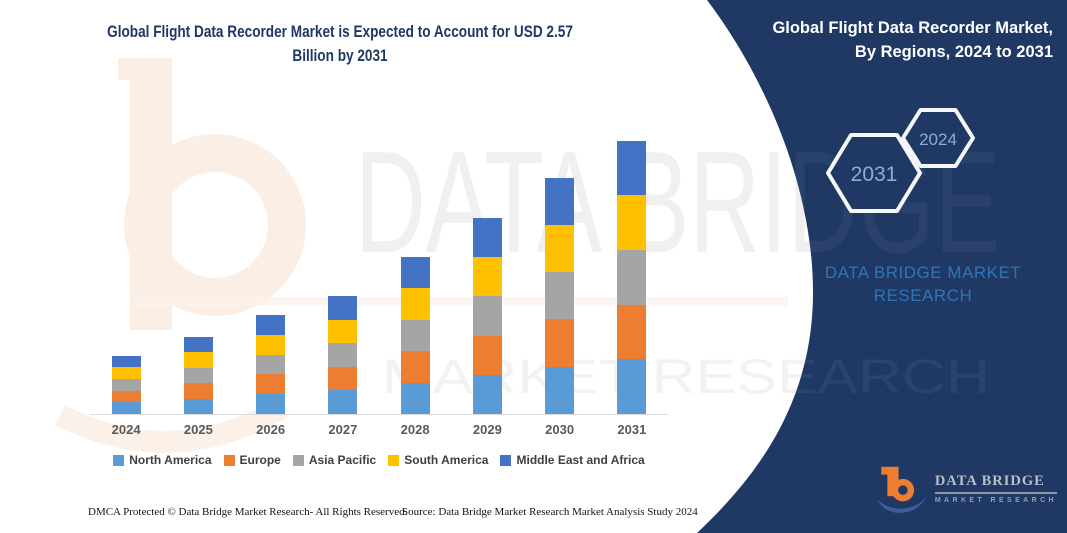 This screenshot has width=1067, height=533. I want to click on legend-label: South America, so click(446, 460).